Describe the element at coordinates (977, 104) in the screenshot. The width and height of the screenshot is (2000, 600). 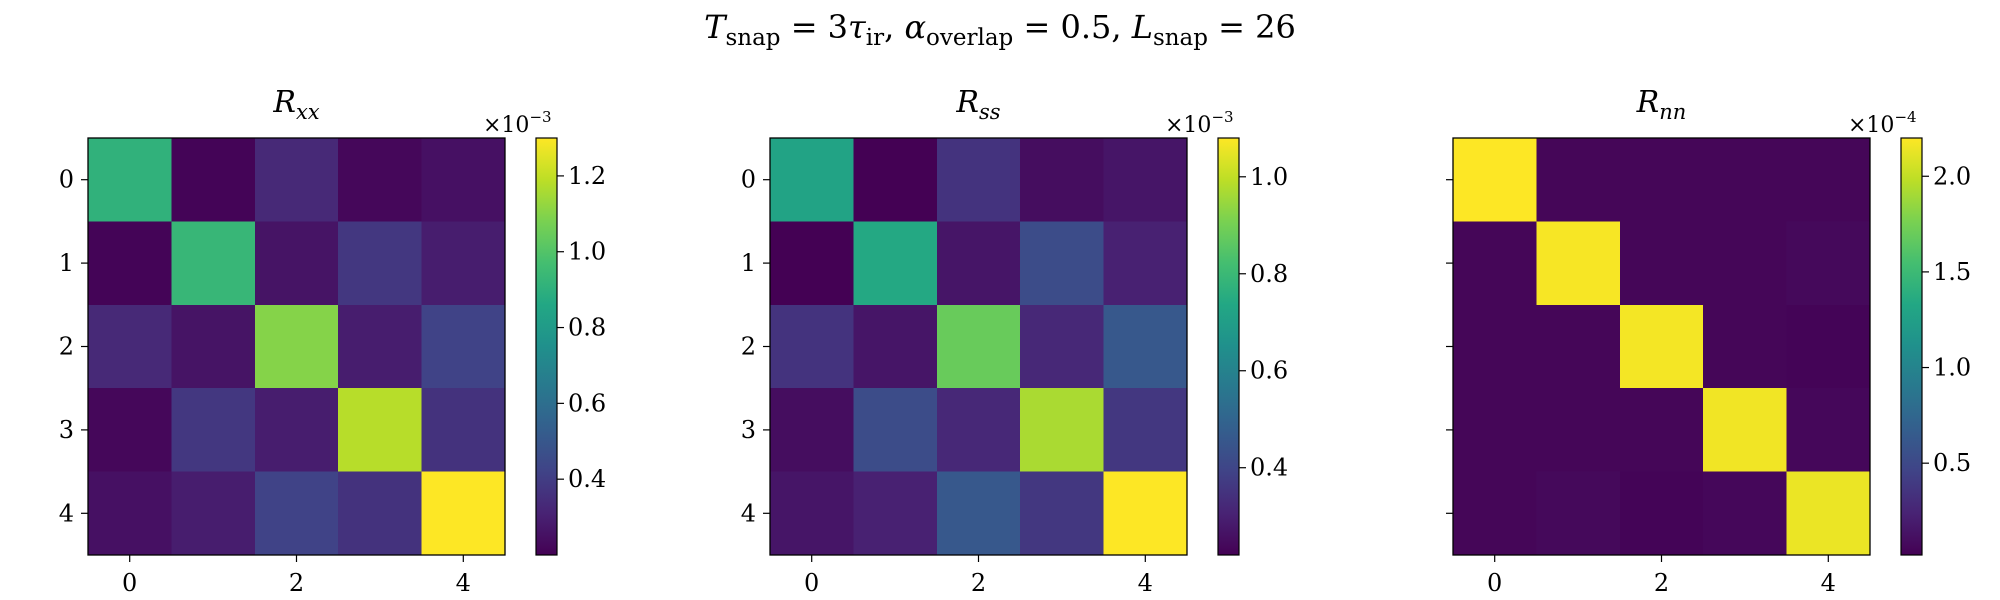
I see `panel-title: Rss` at that location.